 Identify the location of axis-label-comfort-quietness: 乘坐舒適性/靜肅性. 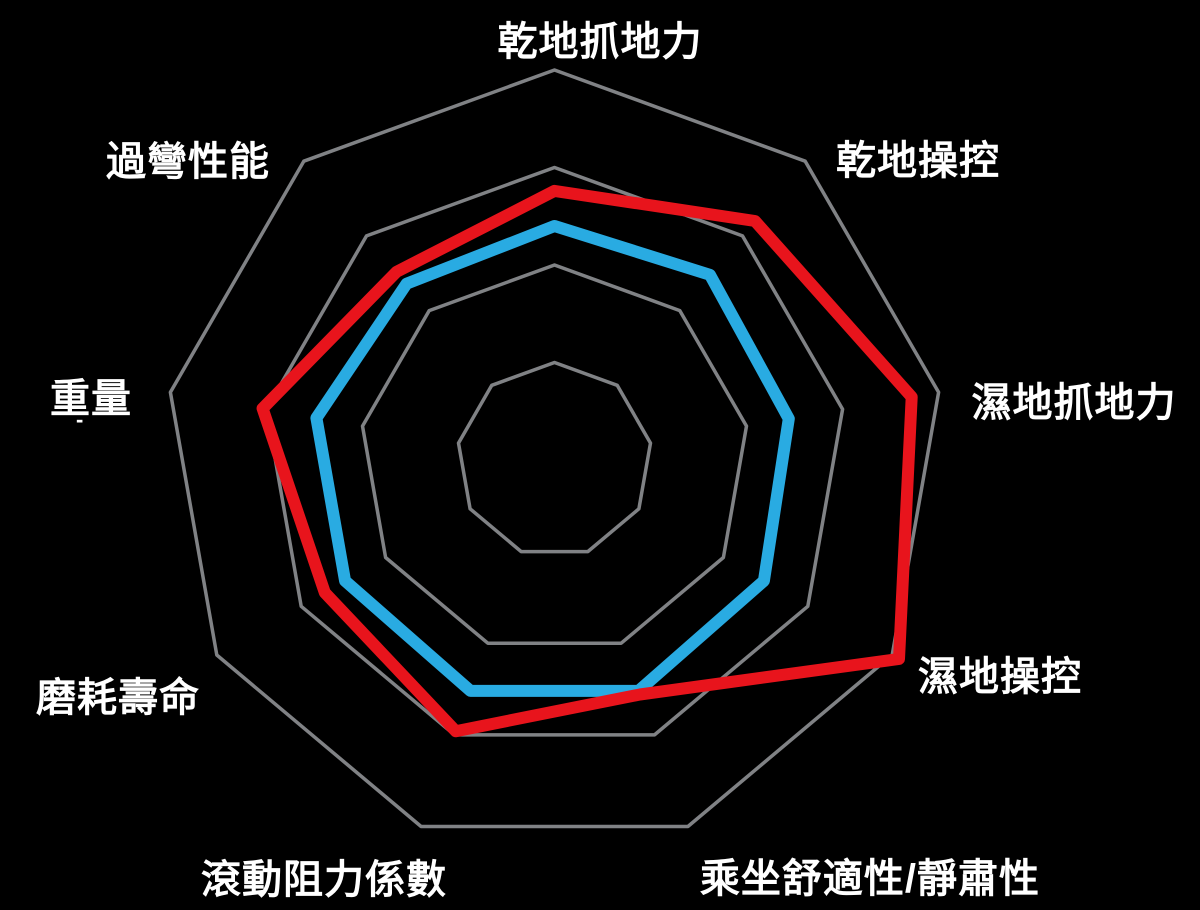
(870, 879).